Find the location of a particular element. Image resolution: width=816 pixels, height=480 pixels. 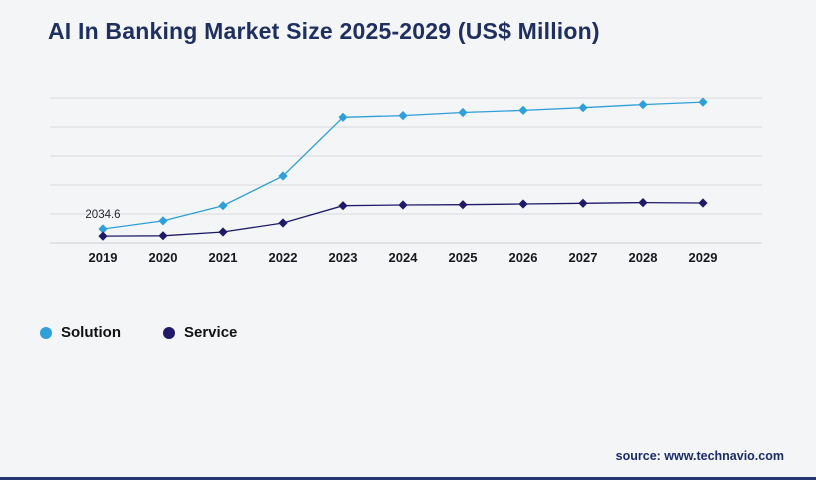

legend-item-service: Service is located at coordinates (200, 332).